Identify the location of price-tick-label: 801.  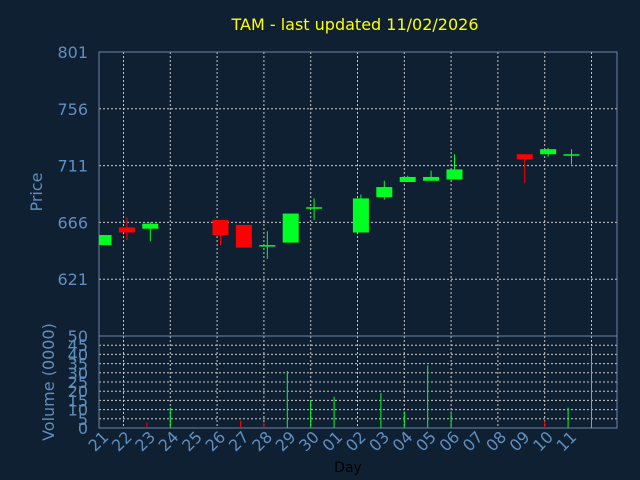
(72, 52).